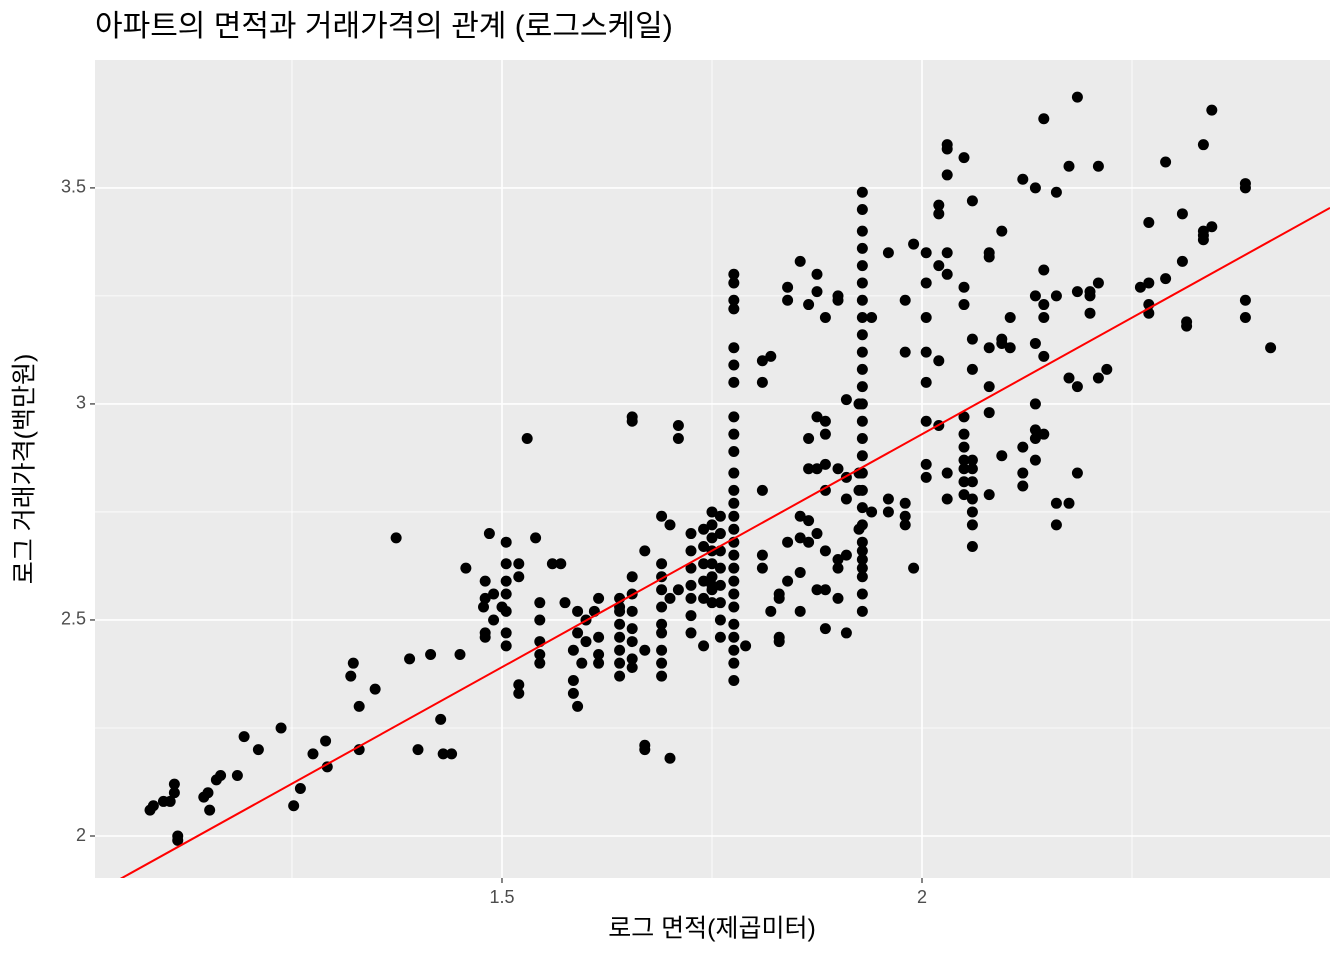  What do you see at coordinates (922, 897) in the screenshot?
I see `x-tick-label: 2` at bounding box center [922, 897].